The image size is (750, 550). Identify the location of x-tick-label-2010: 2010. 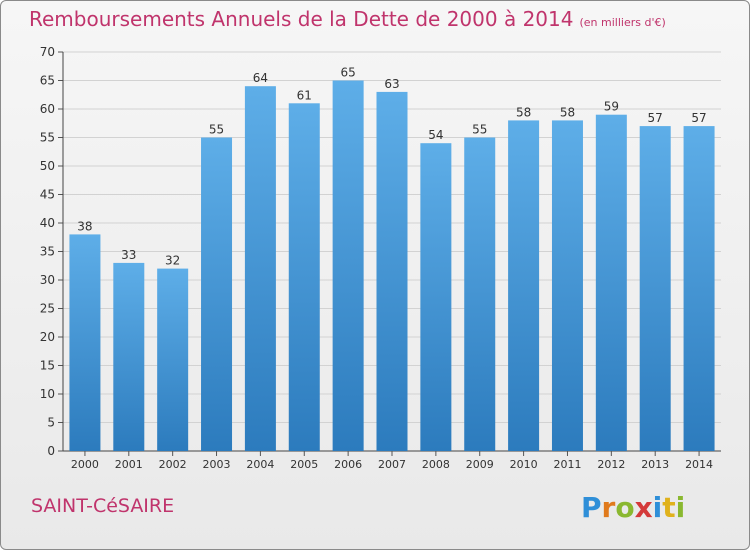
(524, 464).